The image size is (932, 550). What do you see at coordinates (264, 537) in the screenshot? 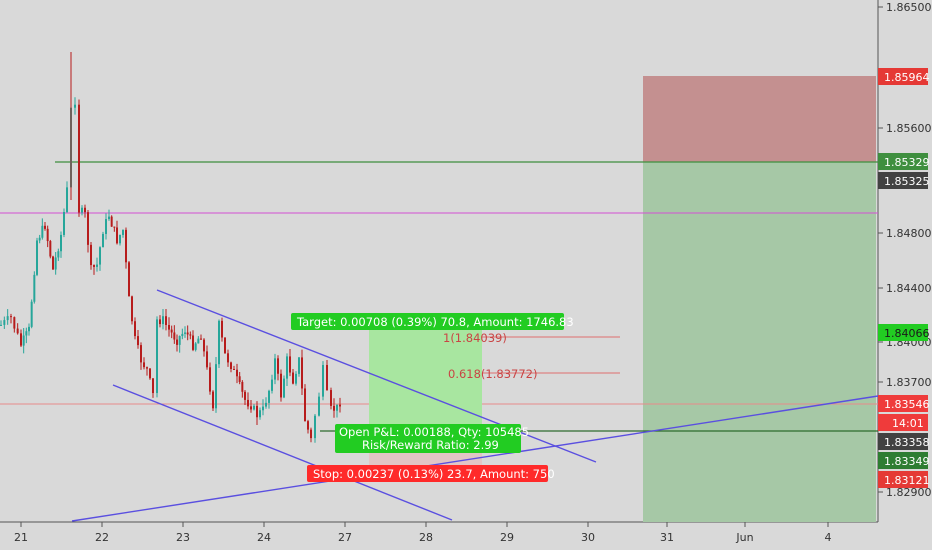
I see `x-tick-label: 24` at bounding box center [264, 537].